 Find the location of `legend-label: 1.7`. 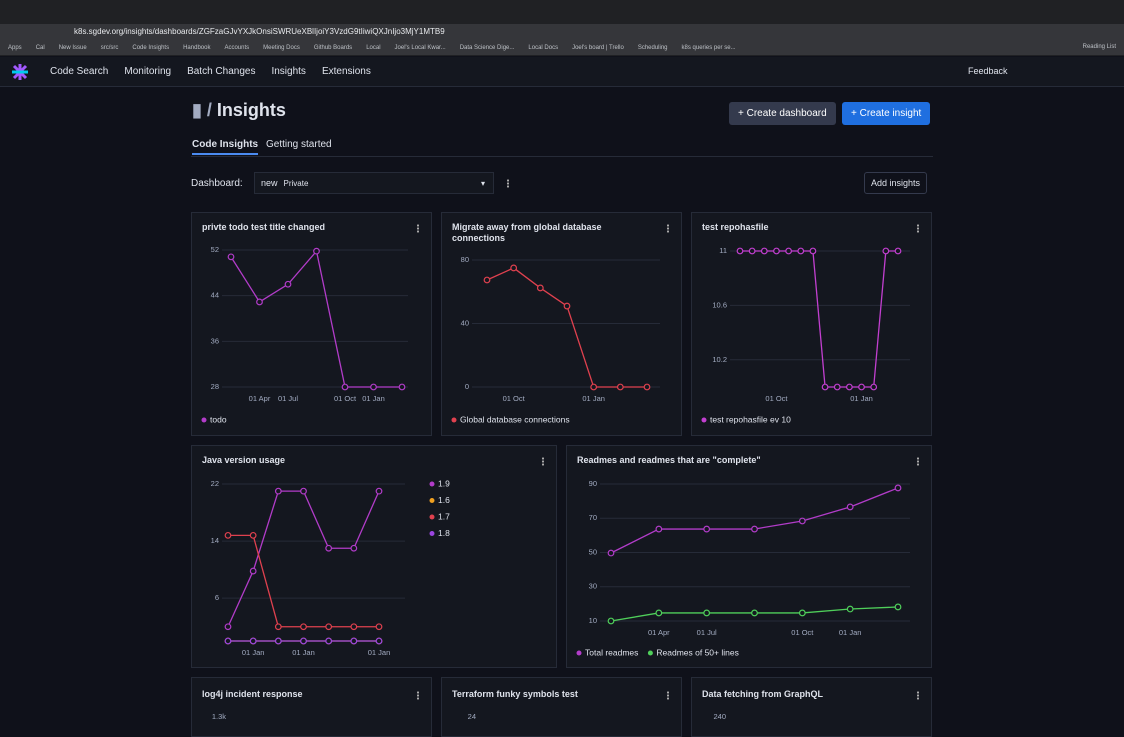

legend-label: 1.7 is located at coordinates (444, 516).